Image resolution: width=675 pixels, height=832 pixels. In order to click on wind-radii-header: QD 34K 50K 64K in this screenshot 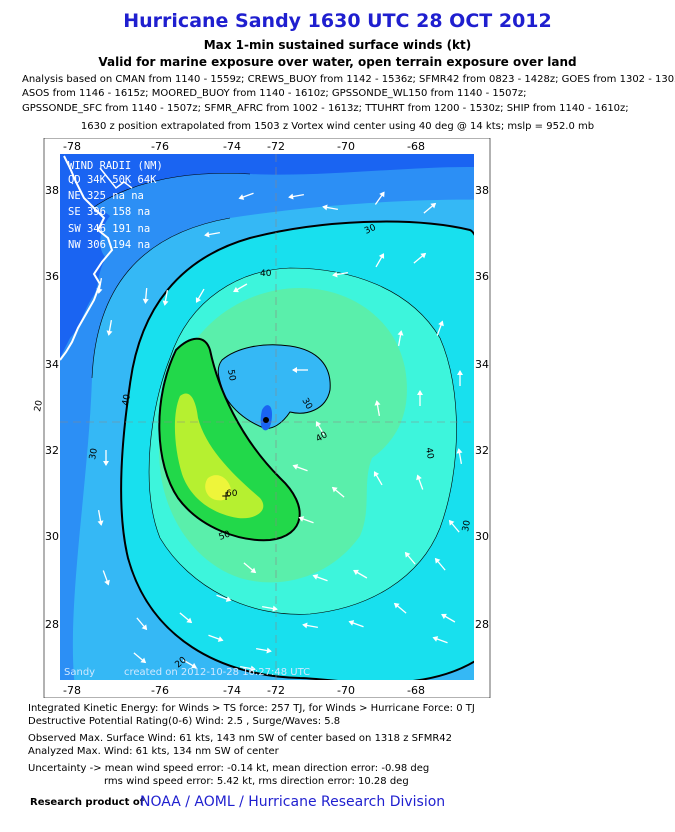, I will do `click(112, 180)`.